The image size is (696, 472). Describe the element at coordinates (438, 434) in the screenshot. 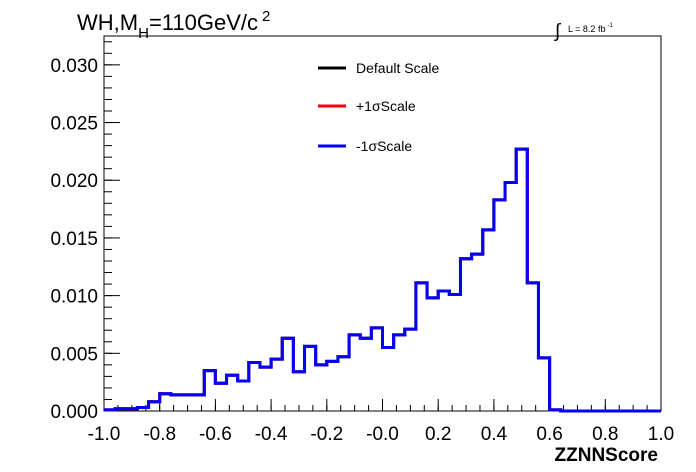

I see `x-tick-label: 0.2` at that location.